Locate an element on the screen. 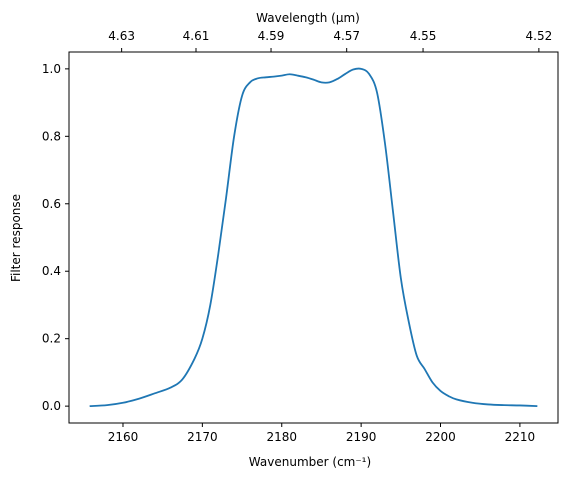 This screenshot has height=480, width=570. y-tick-label: 0.6 is located at coordinates (51, 204).